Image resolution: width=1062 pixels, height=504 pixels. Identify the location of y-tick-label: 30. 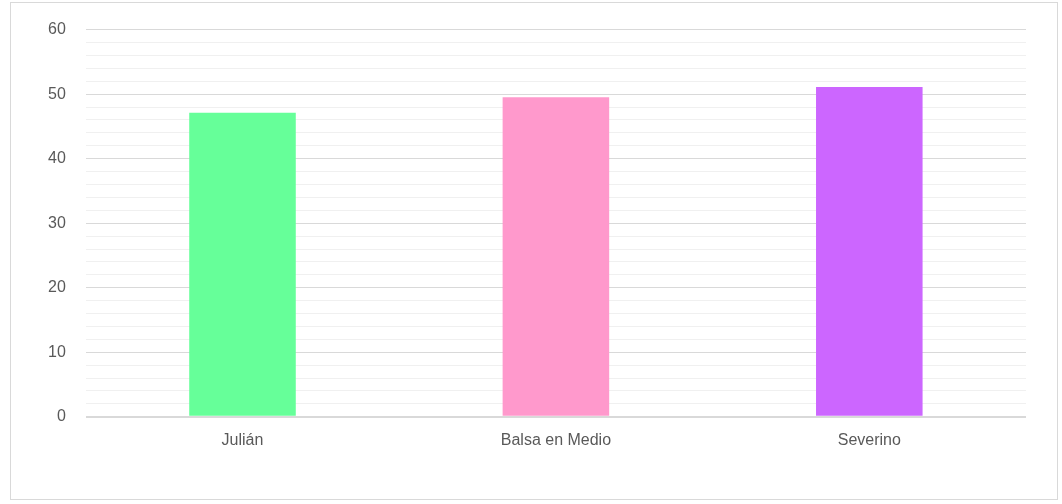
(57, 222).